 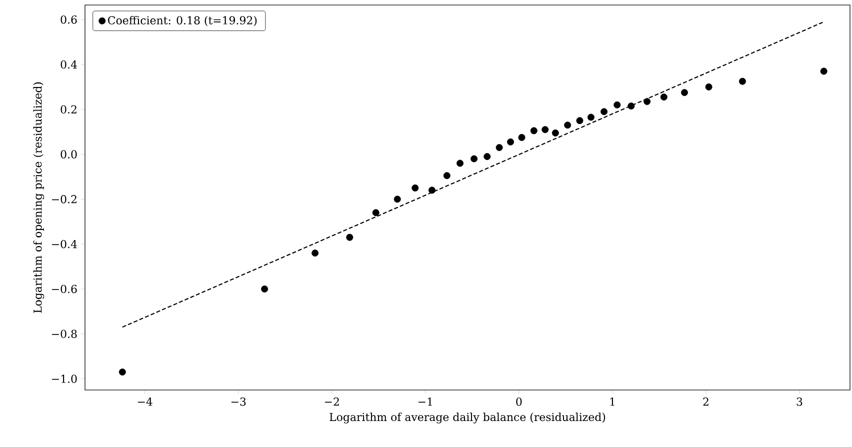 What do you see at coordinates (238, 402) in the screenshot?
I see `x-tick-label: −3` at bounding box center [238, 402].